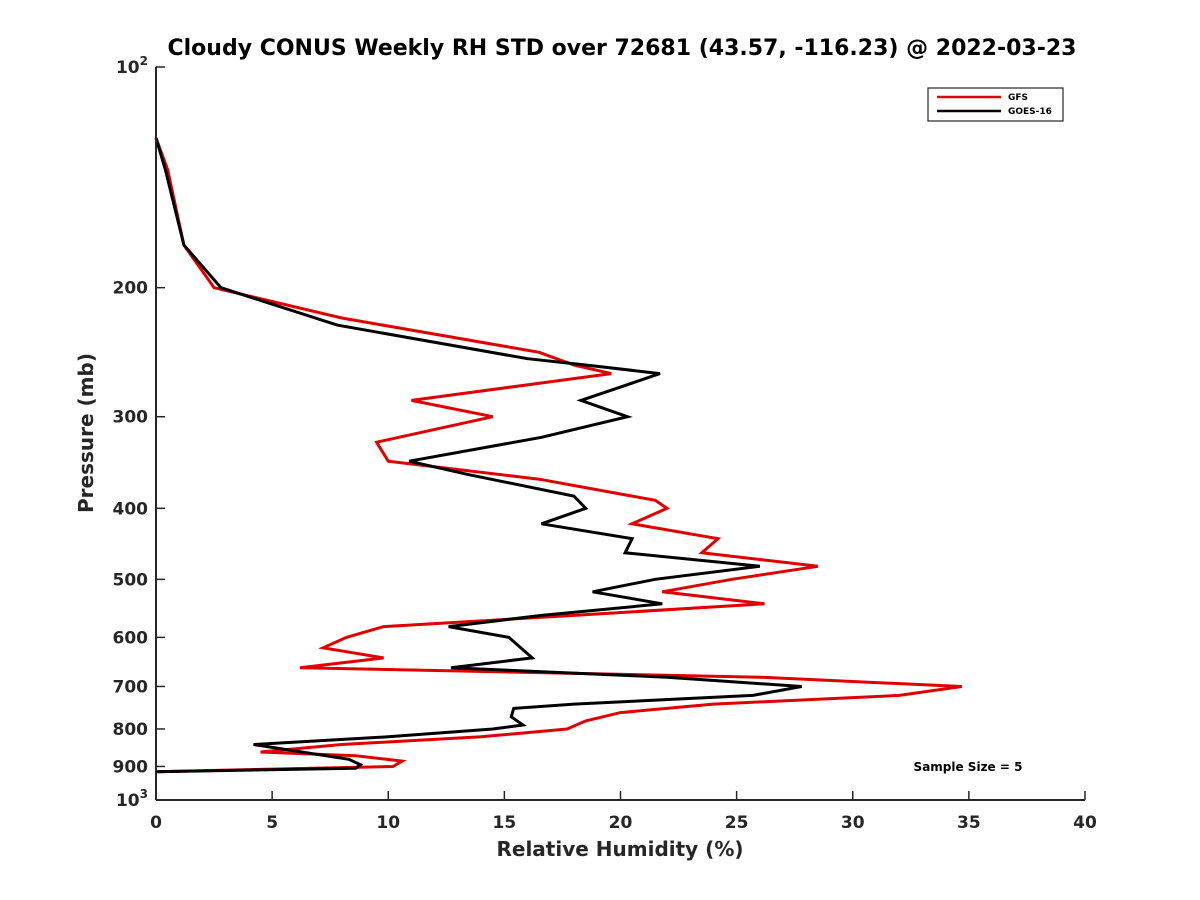 This screenshot has height=900, width=1200. I want to click on y-tick-label: 400, so click(131, 509).